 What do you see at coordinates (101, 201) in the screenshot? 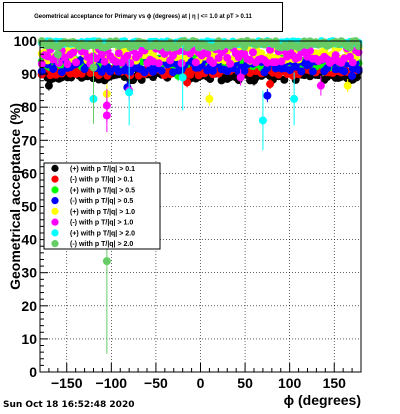
I see `legend-label: (-) with p T/|q| > 0.5` at bounding box center [101, 201].